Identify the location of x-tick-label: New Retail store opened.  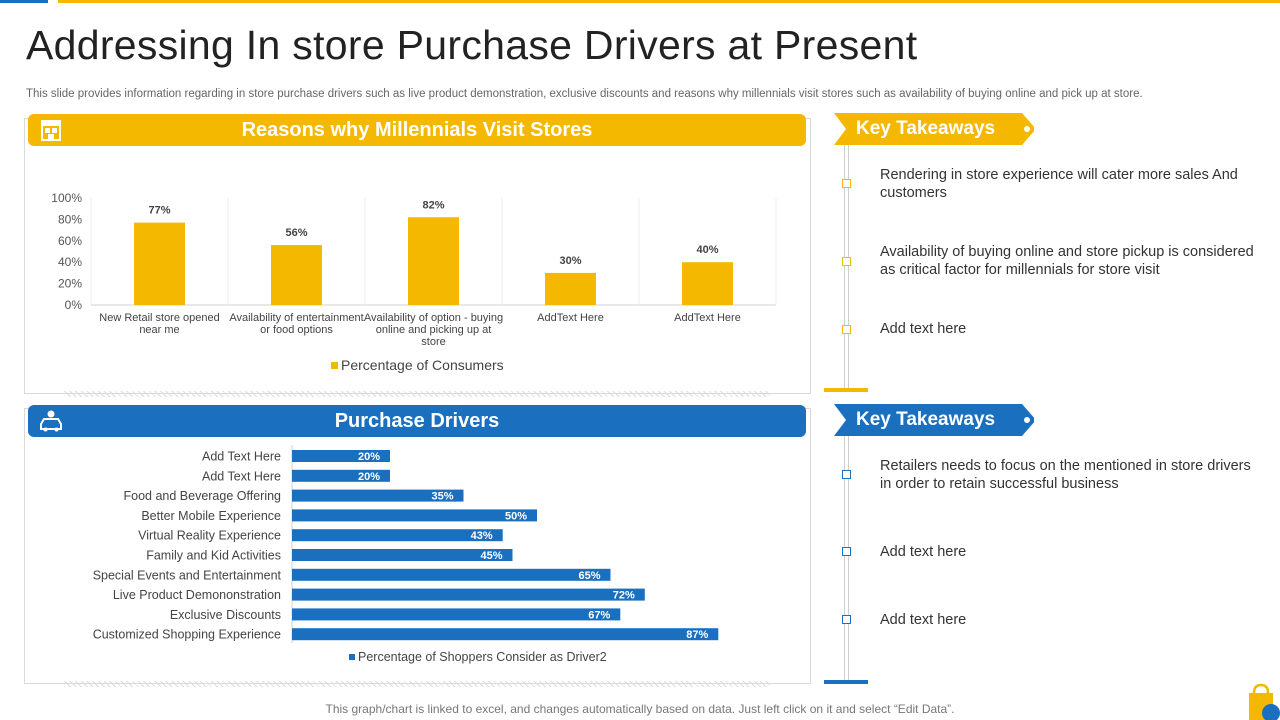
(159, 318).